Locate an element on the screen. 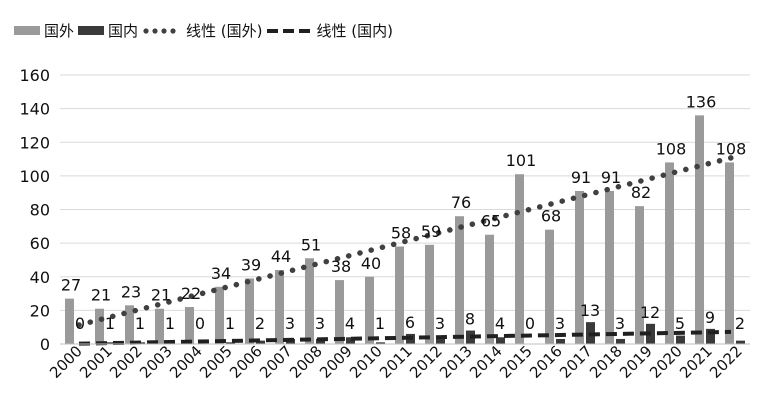 Image resolution: width=771 pixels, height=402 pixels. x-tick-label: 2004 is located at coordinates (186, 362).